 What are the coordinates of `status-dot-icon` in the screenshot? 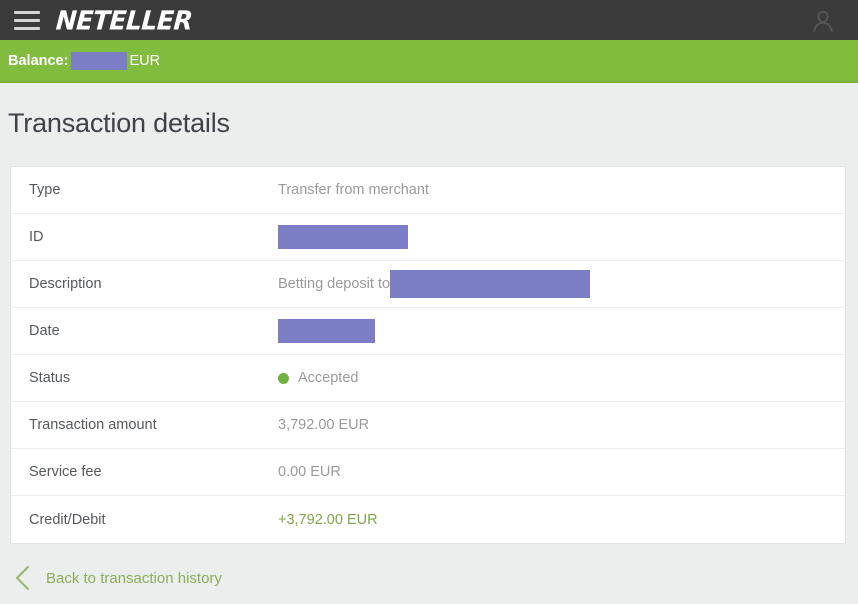 It's located at (283, 378).